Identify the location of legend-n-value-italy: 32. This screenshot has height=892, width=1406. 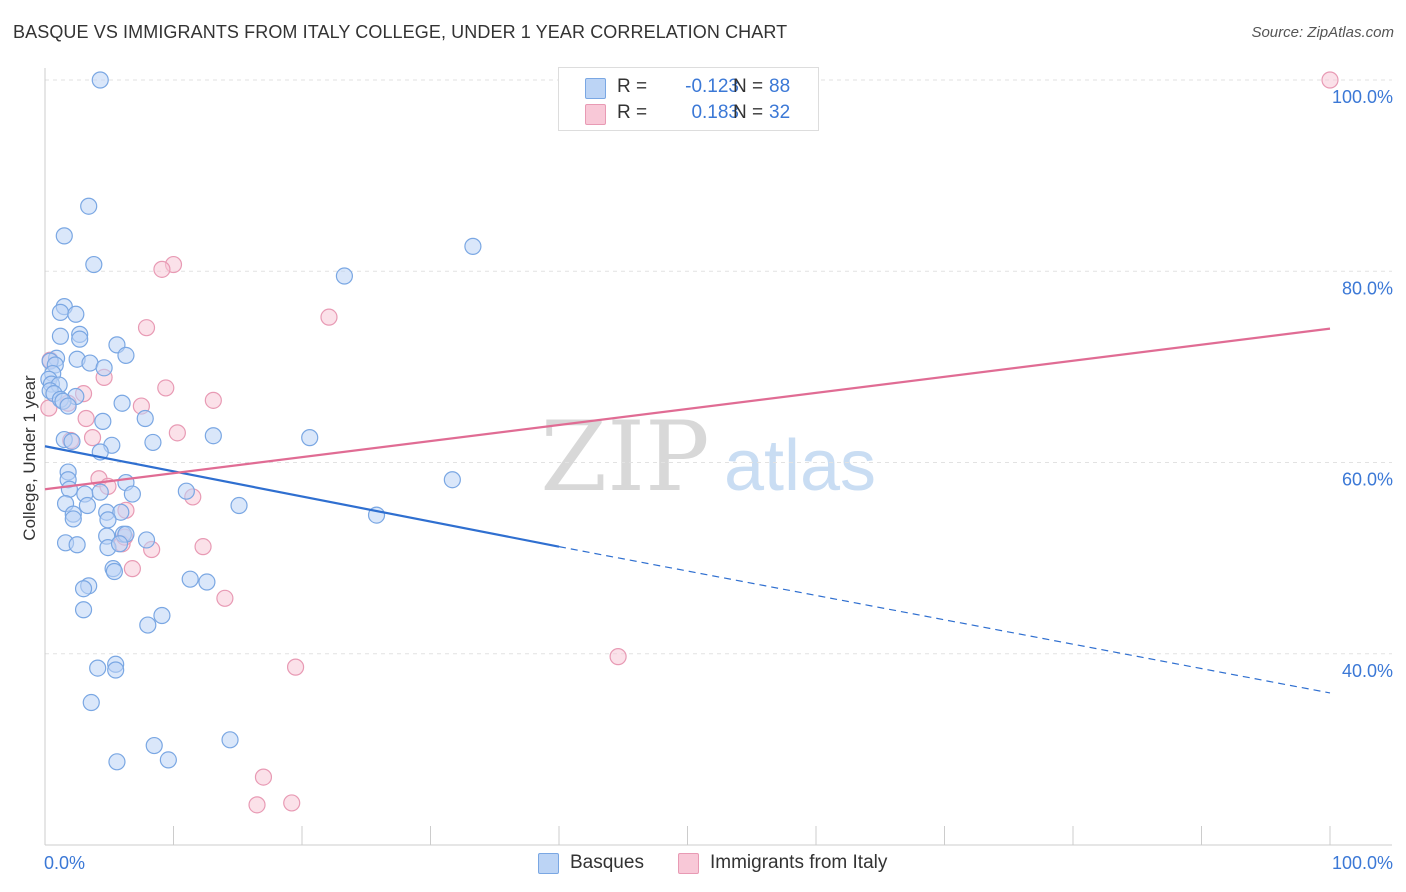
(780, 112).